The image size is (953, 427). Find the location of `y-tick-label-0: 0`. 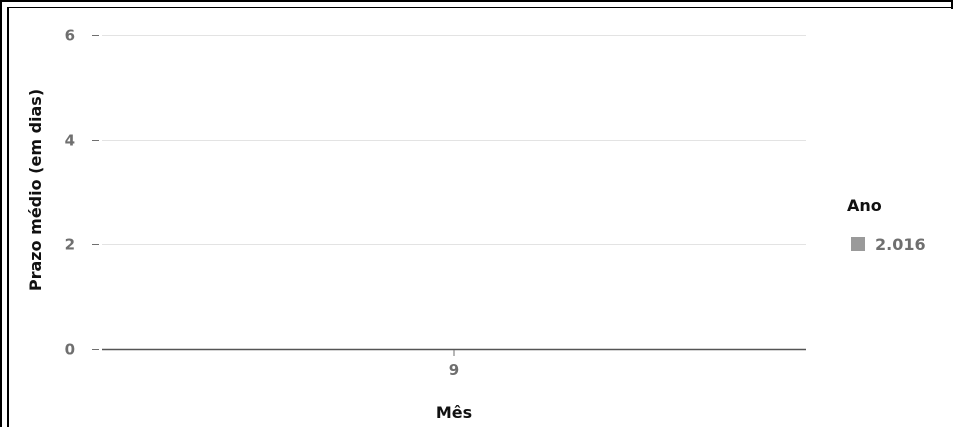

y-tick-label-0: 0 is located at coordinates (70, 350).